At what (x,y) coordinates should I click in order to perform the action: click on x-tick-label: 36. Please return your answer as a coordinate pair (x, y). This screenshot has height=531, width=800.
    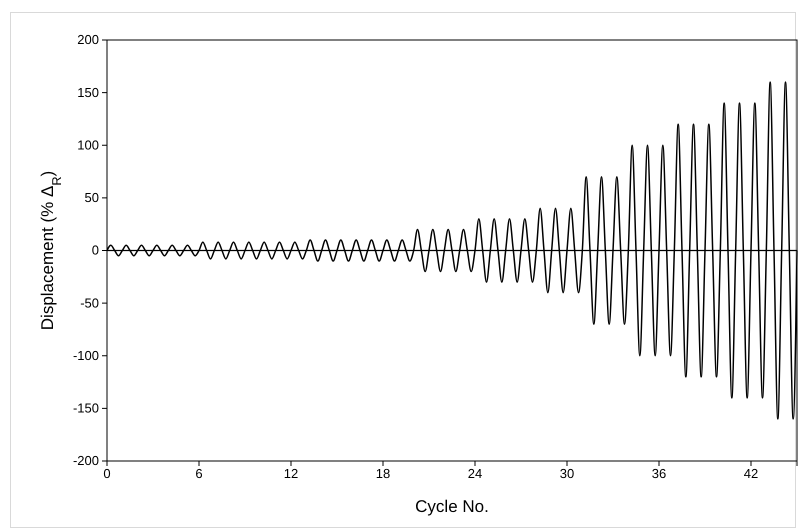
    Looking at the image, I should click on (659, 474).